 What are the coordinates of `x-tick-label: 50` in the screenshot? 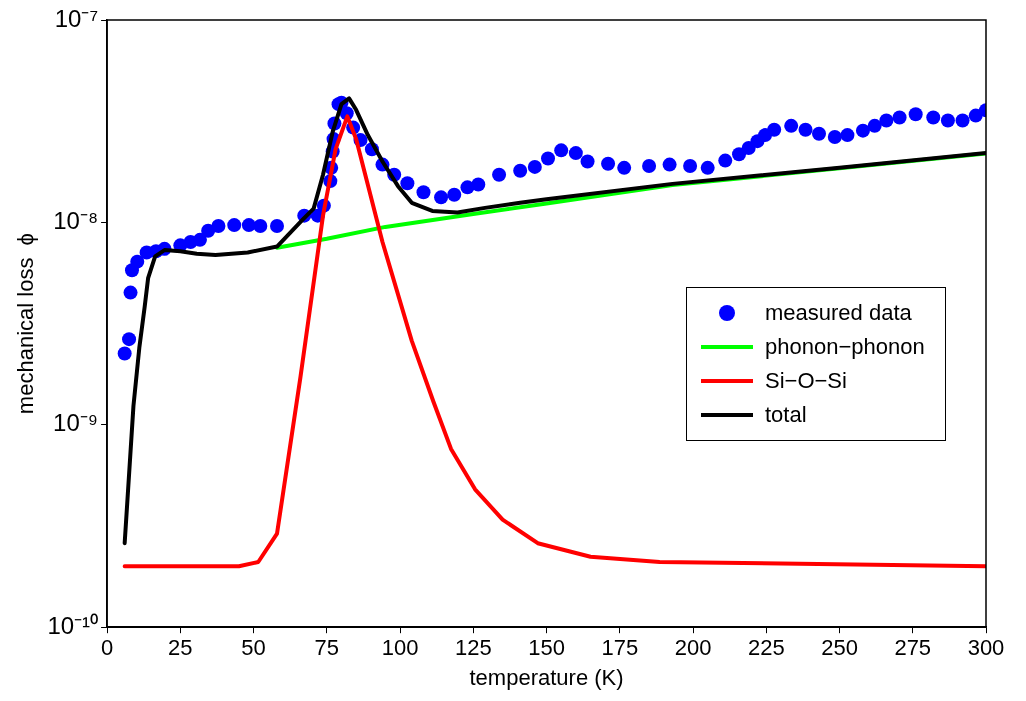 It's located at (253, 648).